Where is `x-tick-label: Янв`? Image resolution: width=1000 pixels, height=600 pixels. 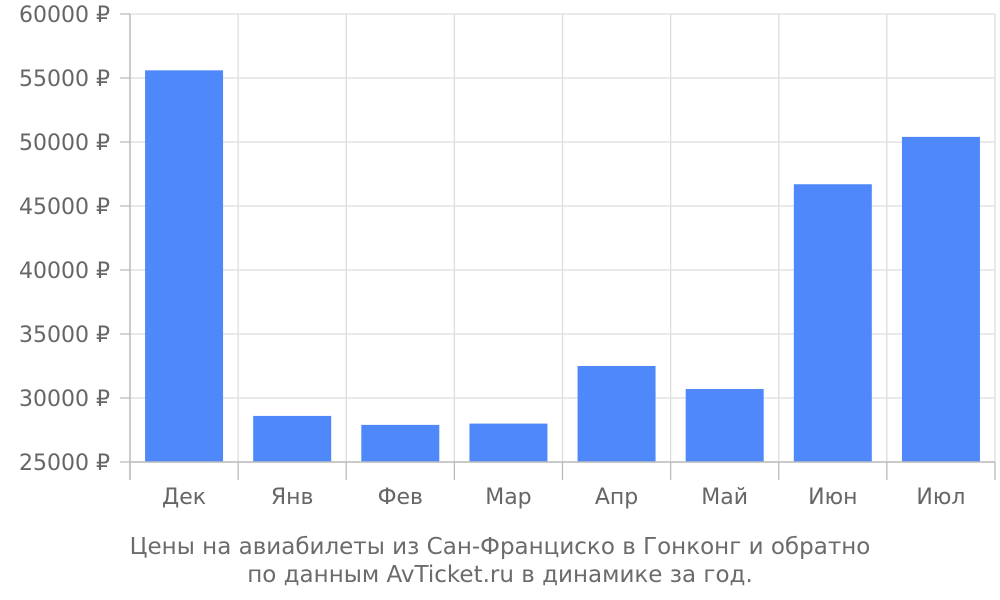 x-tick-label: Янв is located at coordinates (292, 497).